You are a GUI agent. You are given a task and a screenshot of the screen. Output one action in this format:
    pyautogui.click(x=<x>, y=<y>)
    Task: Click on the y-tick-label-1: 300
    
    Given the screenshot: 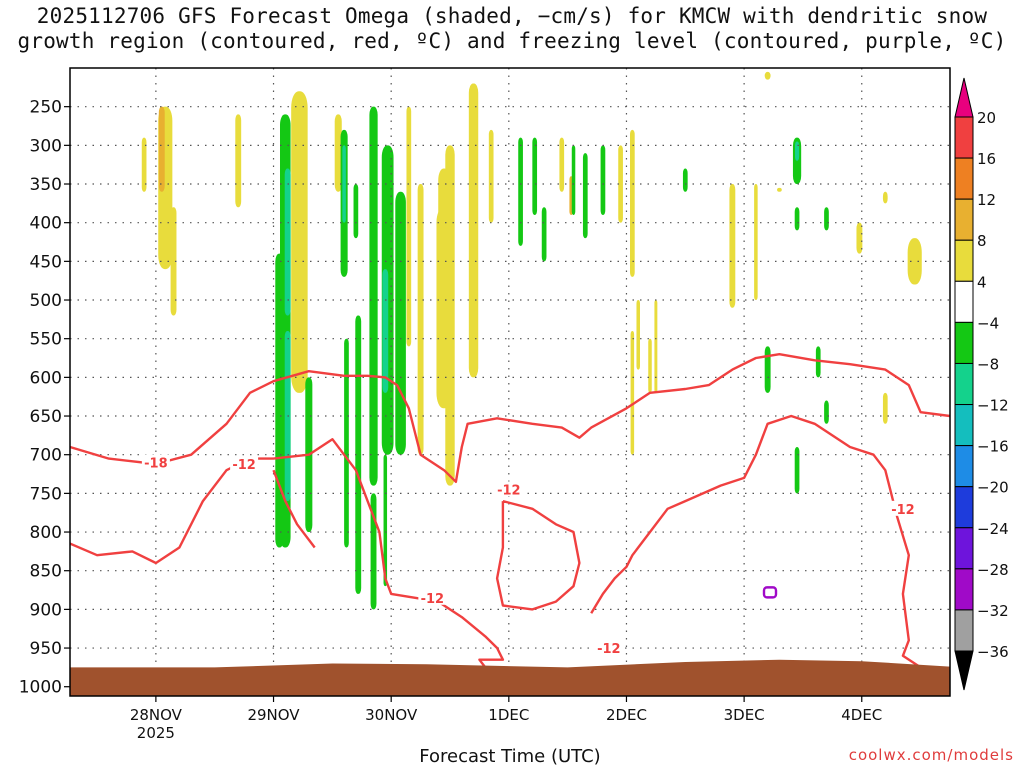 What is the action you would take?
    pyautogui.click(x=46, y=146)
    